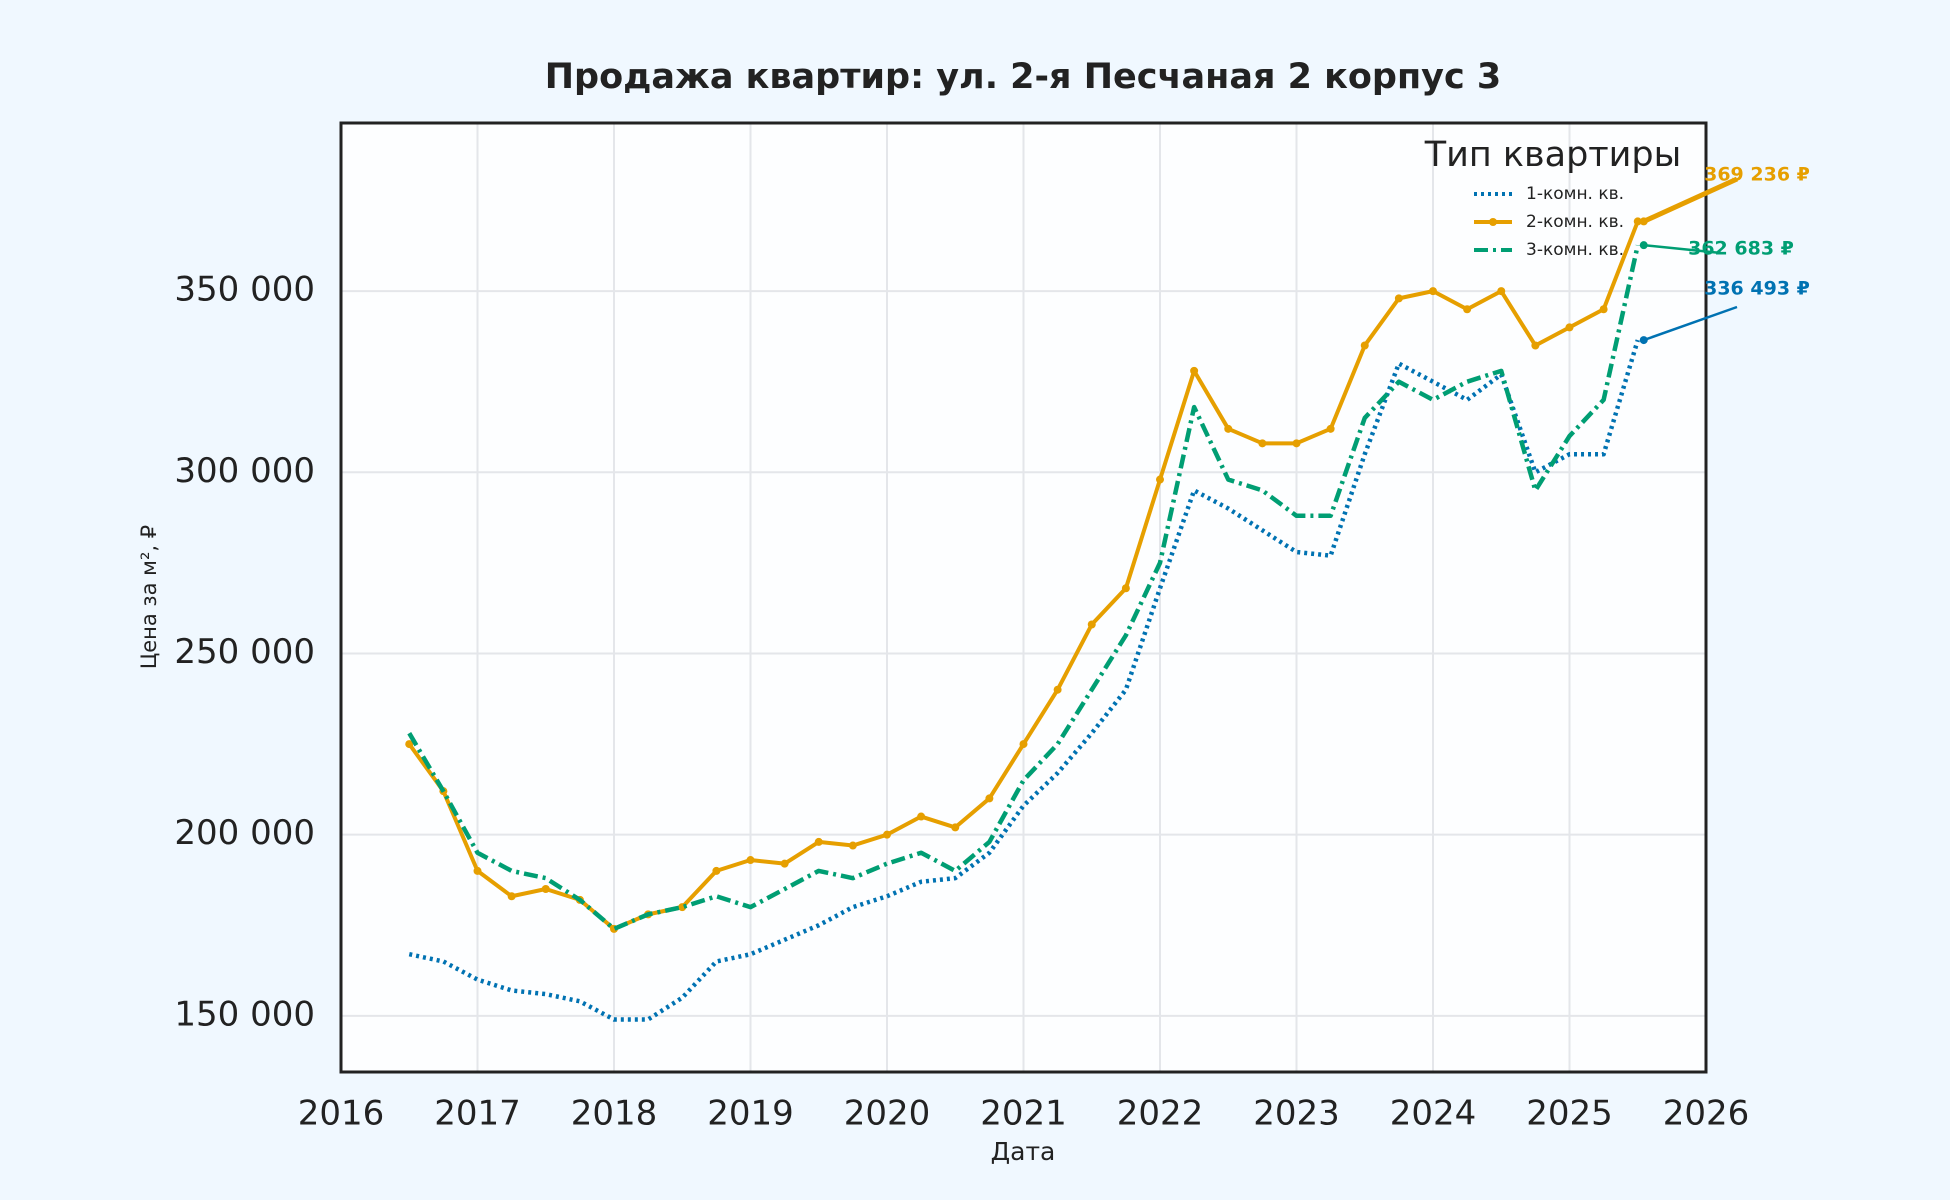 The image size is (1950, 1200). Describe the element at coordinates (244, 833) in the screenshot. I see `y-tick-label: 200 000` at that location.